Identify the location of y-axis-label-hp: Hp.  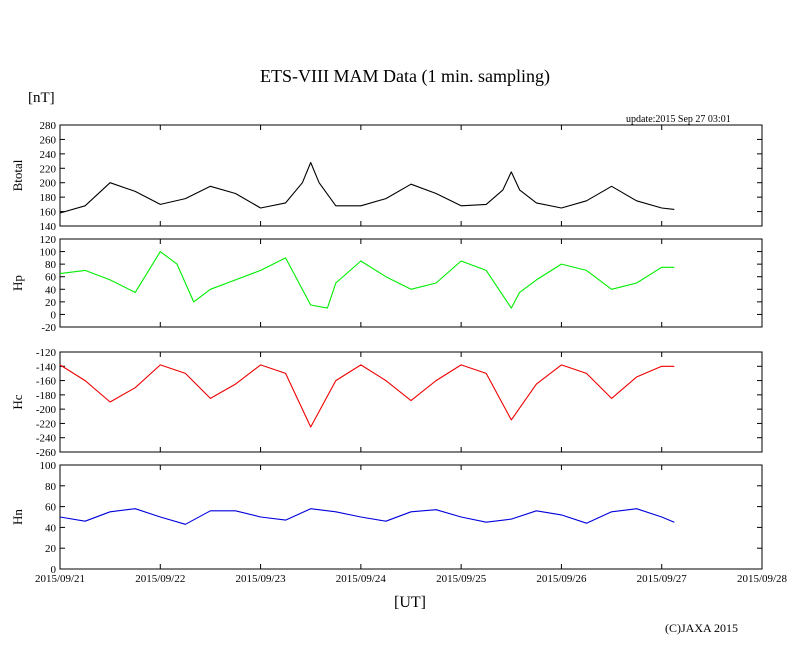
(17, 283).